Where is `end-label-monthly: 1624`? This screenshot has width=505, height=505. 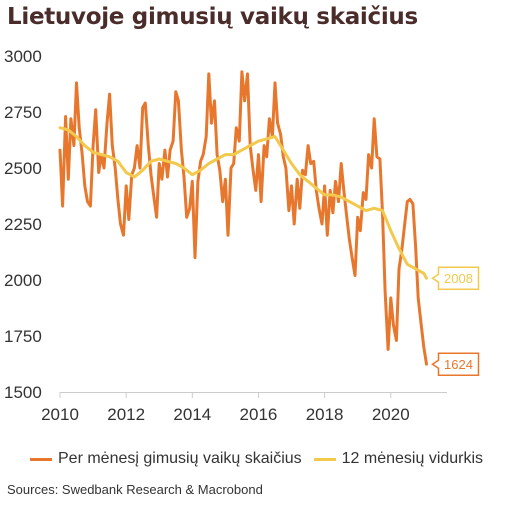
end-label-monthly: 1624 is located at coordinates (455, 364).